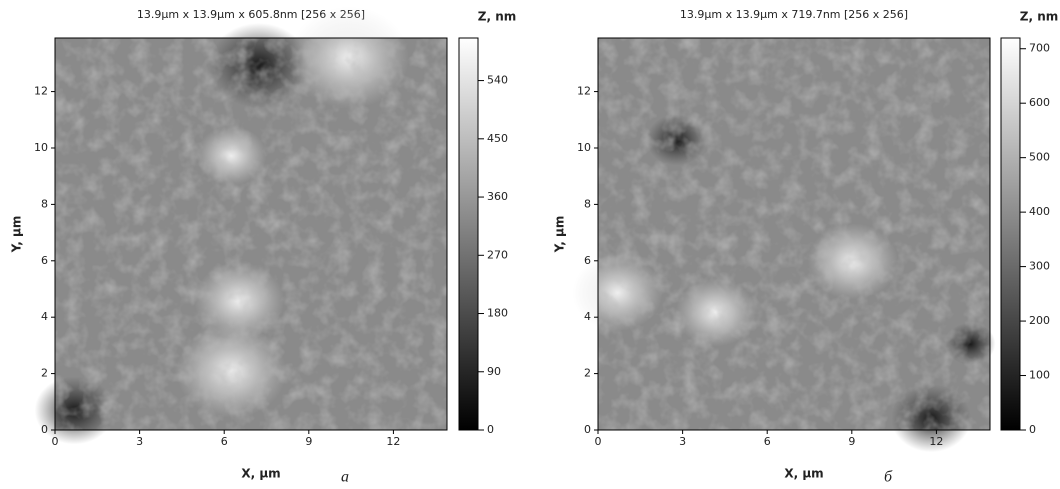 The image size is (1060, 489). Describe the element at coordinates (251, 14) in the screenshot. I see `panel-title: 13.9µm x 13.9µm x 605.8nm [256 x 256]` at that location.